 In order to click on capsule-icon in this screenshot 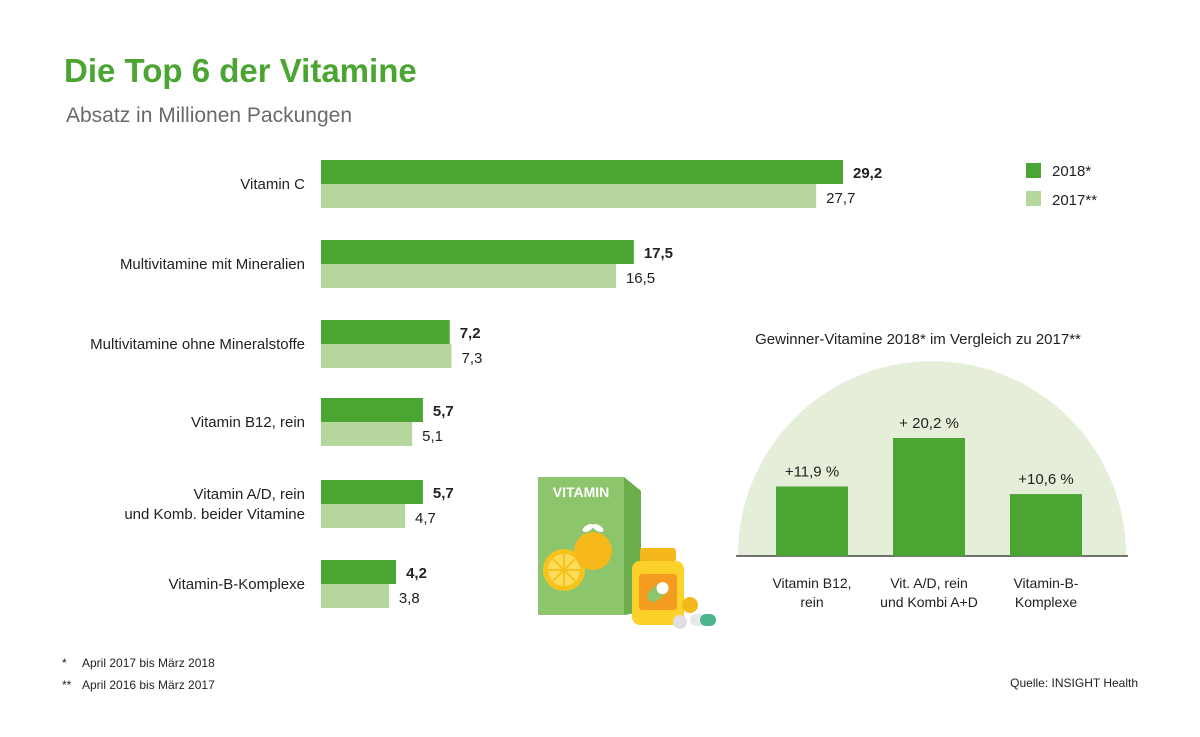, I will do `click(694, 613)`.